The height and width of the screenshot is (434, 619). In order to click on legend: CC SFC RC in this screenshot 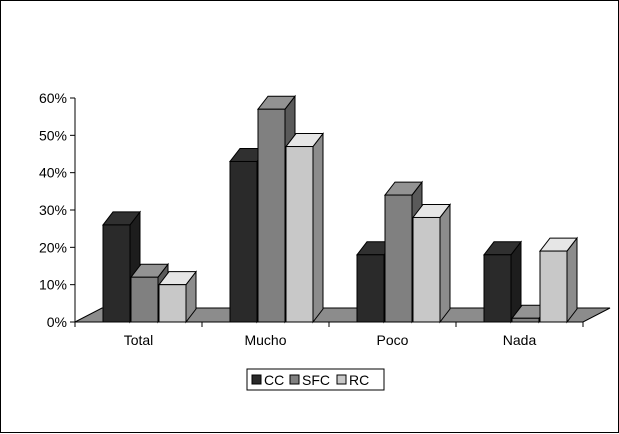, I will do `click(315, 379)`.